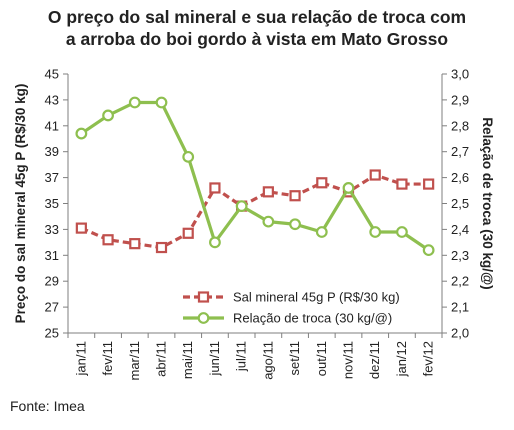 The height and width of the screenshot is (430, 514). Describe the element at coordinates (161, 359) in the screenshot. I see `x-tick-label: abr/11` at that location.